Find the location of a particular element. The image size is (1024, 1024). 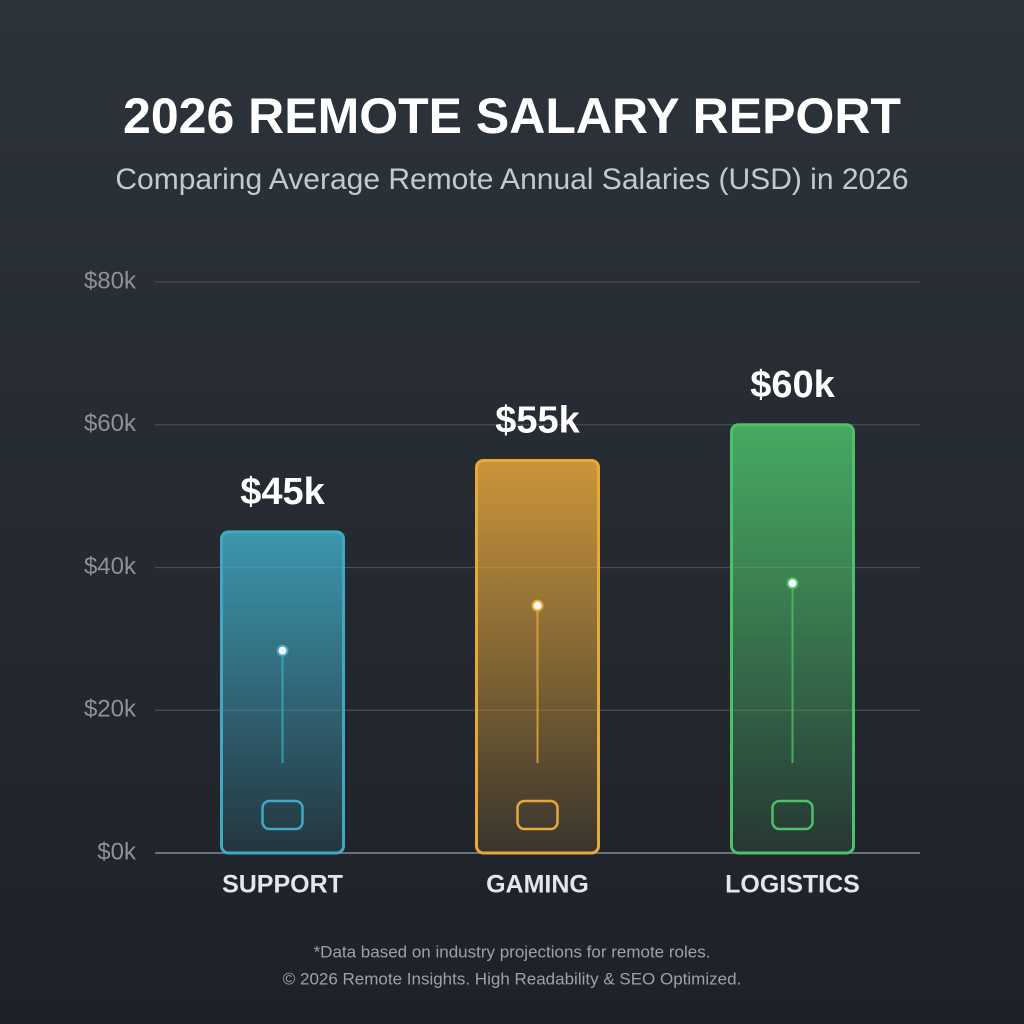

y-tick-label: $60k is located at coordinates (110, 423).